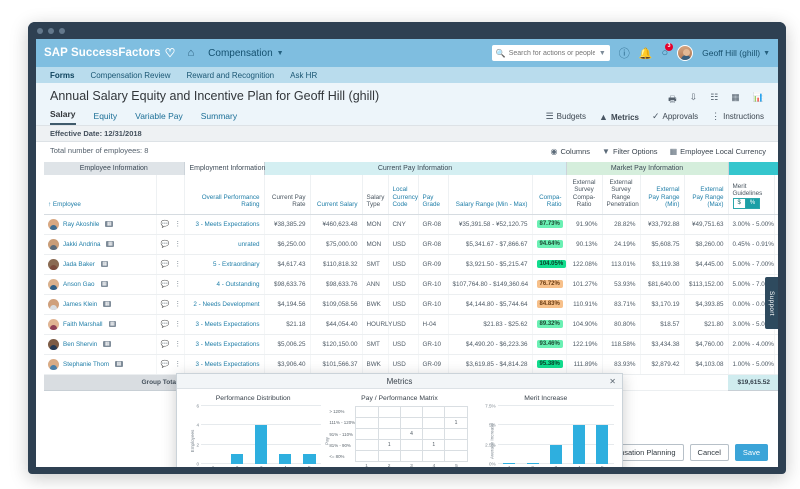 This screenshot has height=489, width=800. I want to click on window-minimize-dot, so click(51, 30).